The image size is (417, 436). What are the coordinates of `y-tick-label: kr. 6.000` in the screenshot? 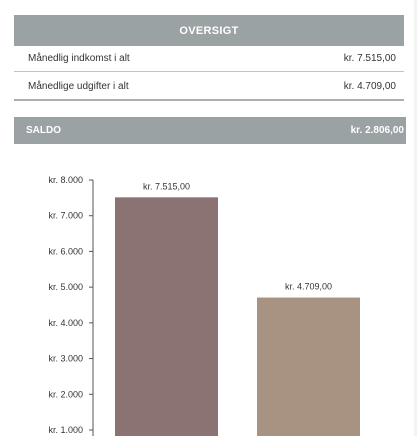 It's located at (65, 251).